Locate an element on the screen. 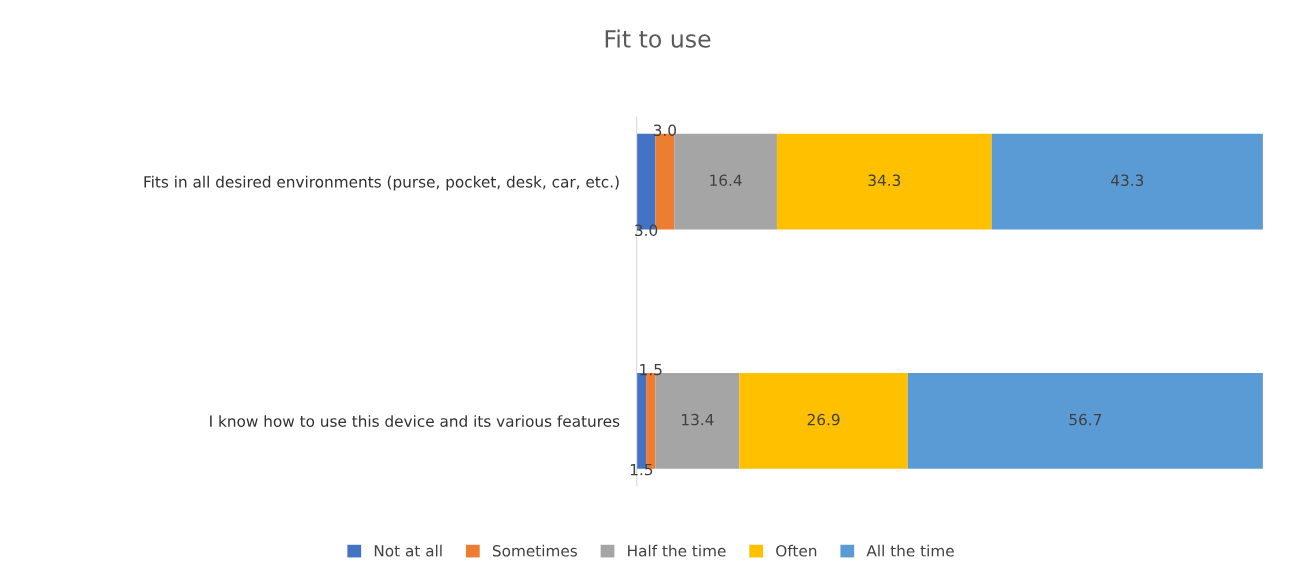  y-tick-label: I know how to use this device and its various features is located at coordinates (415, 421).